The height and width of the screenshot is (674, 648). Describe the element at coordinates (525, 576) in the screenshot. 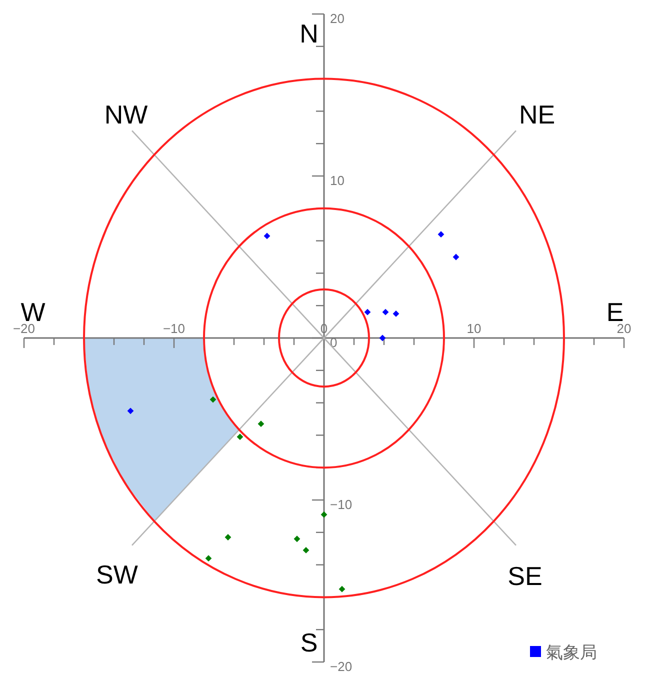

I see `annotation: SE` at that location.